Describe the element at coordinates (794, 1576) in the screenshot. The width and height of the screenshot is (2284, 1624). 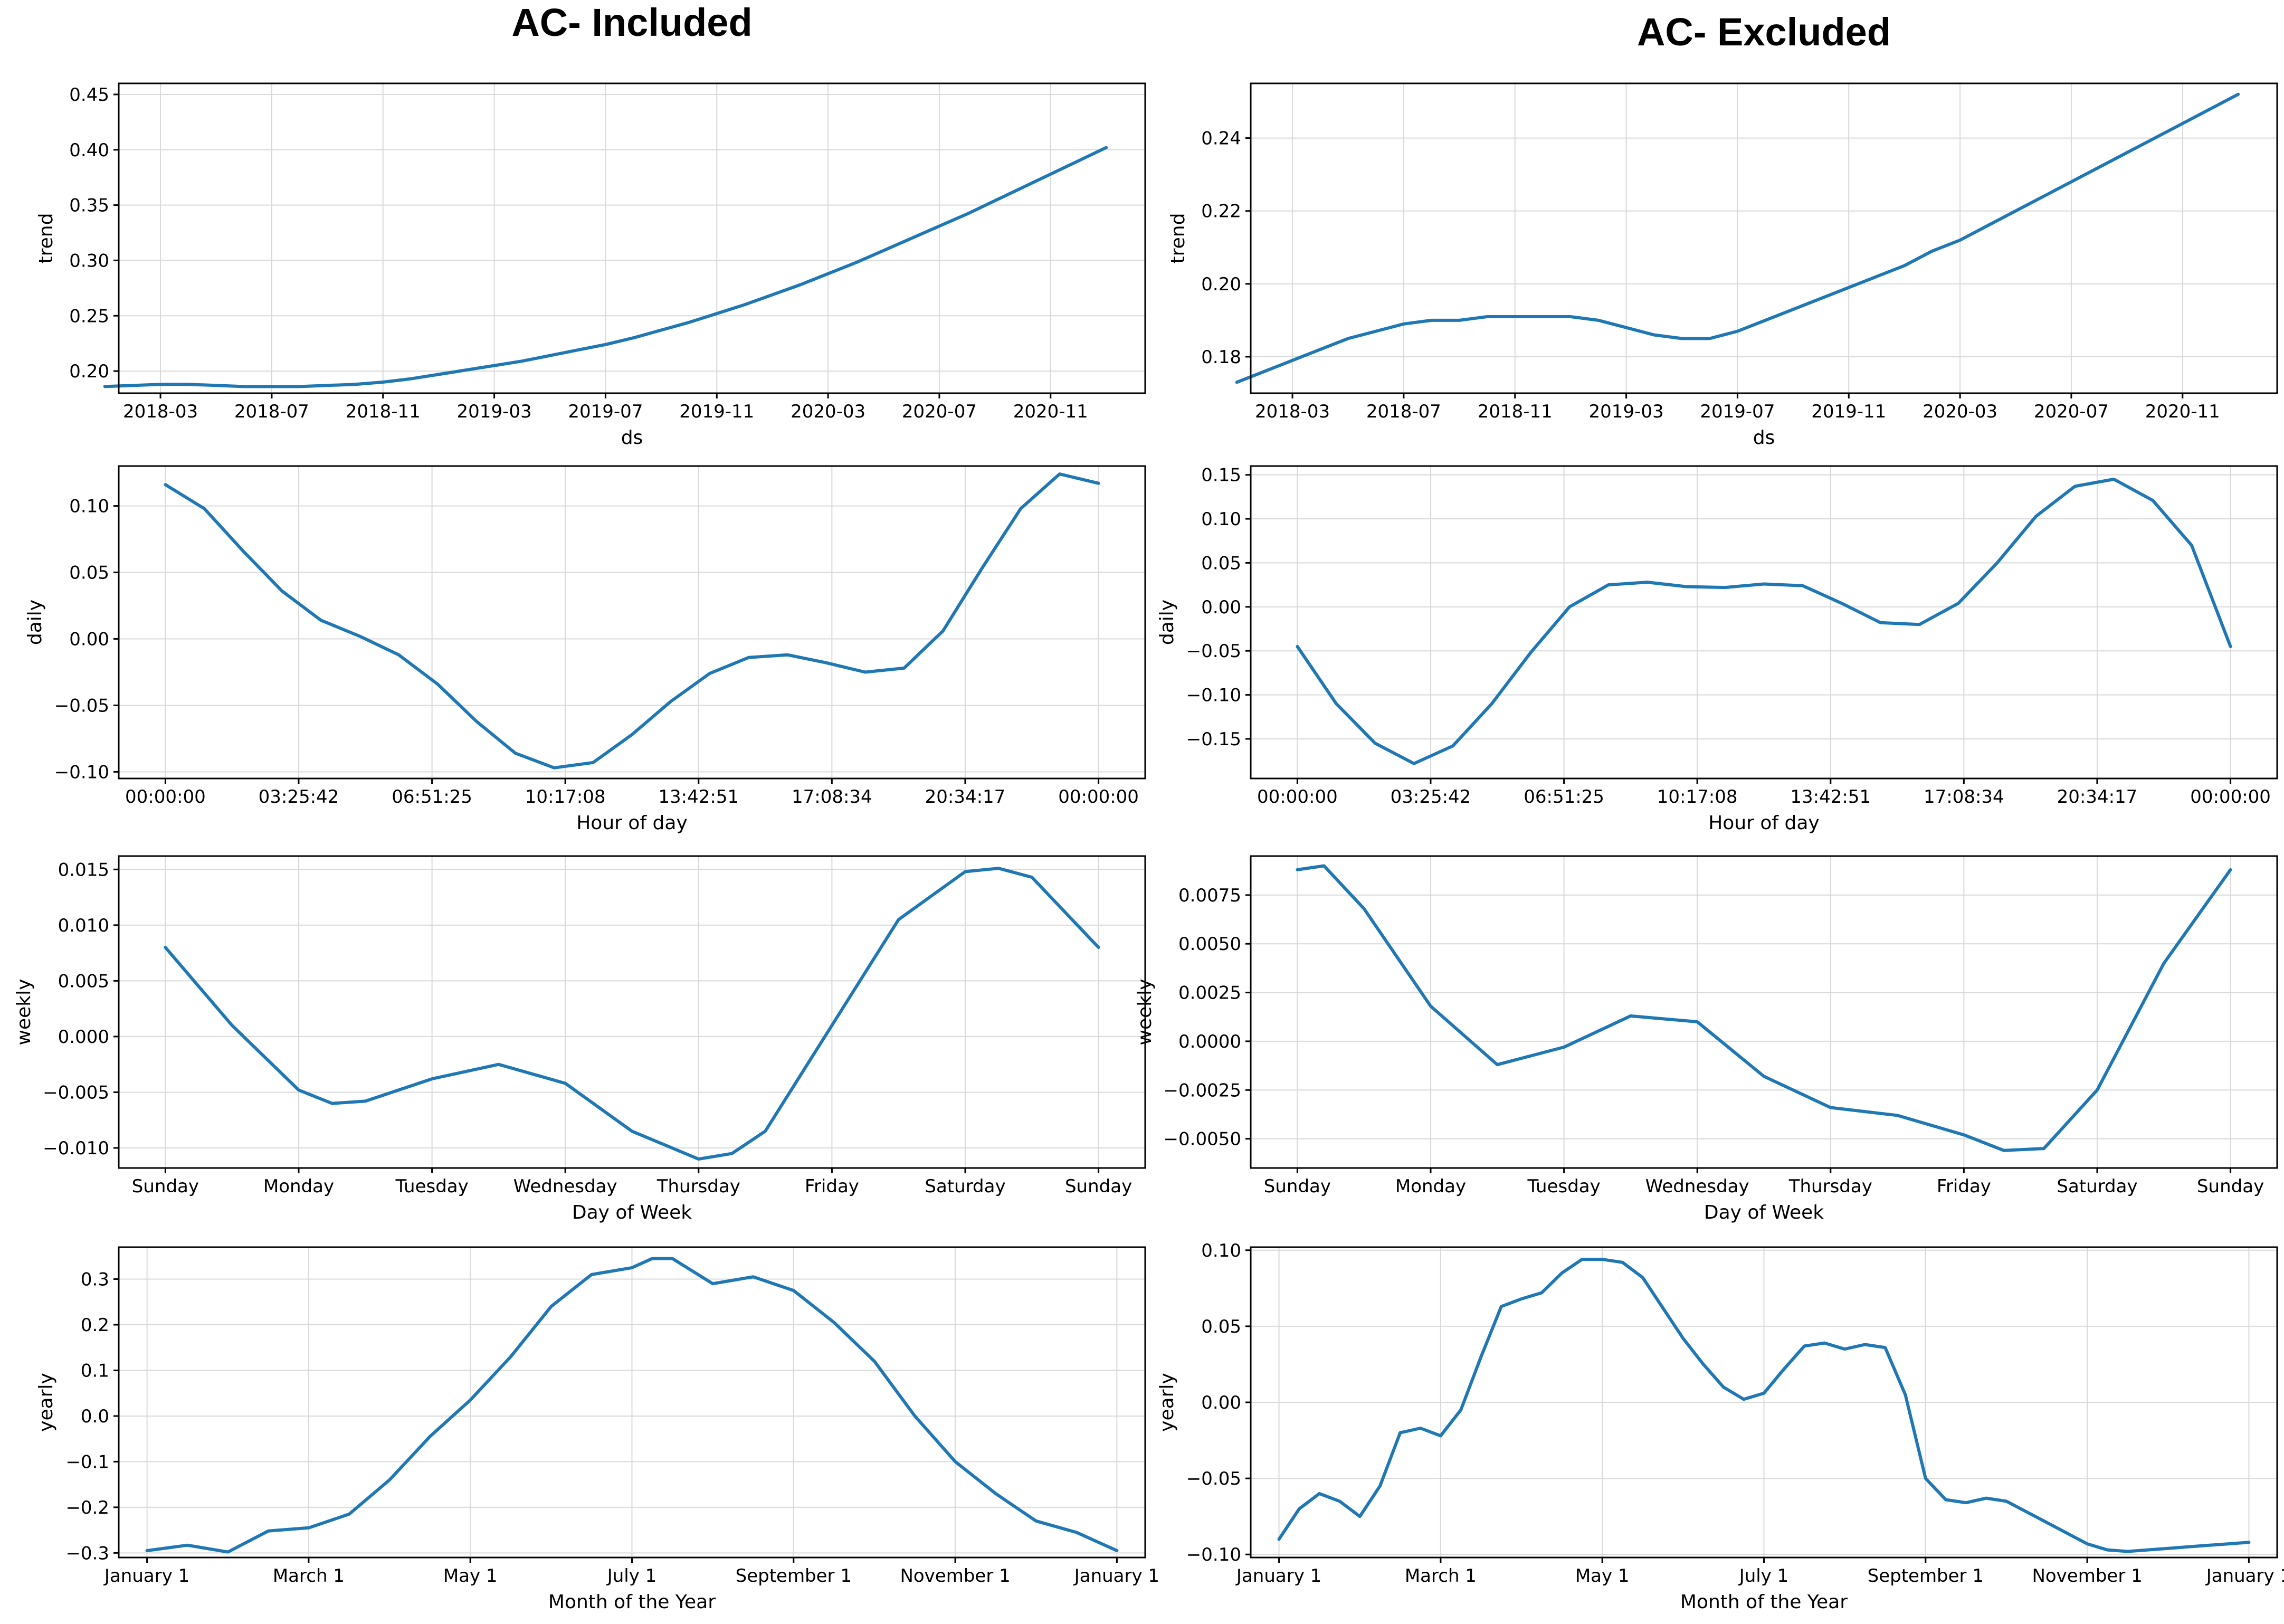
I see `x-tick-label: September 1` at that location.